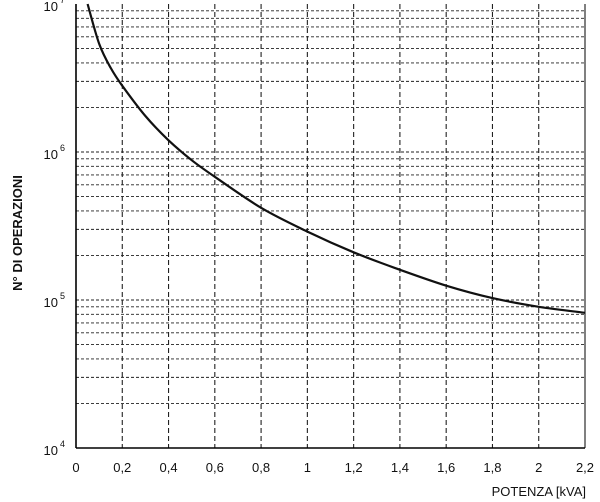 The width and height of the screenshot is (600, 502). Describe the element at coordinates (122, 467) in the screenshot. I see `x-tick-label: 0,2` at that location.